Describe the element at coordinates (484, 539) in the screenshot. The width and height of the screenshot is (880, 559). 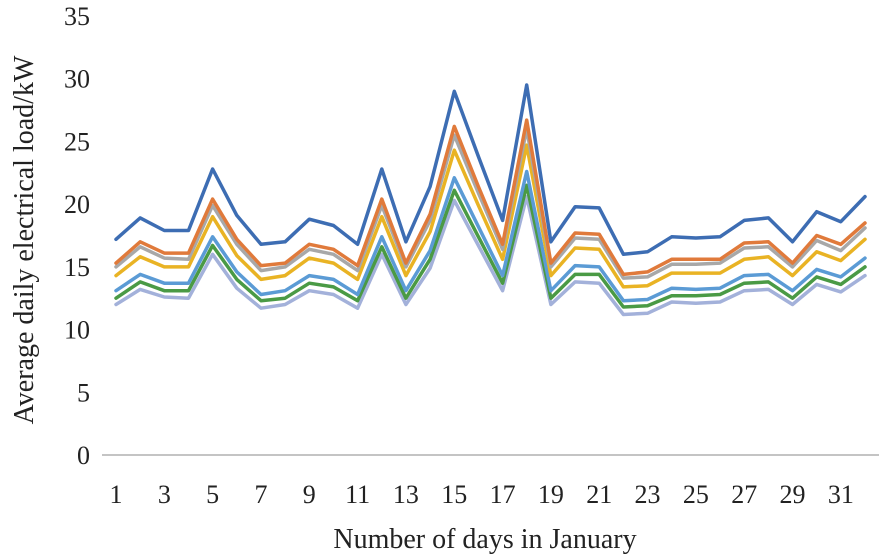
I see `x-axis-title: Number of days in January` at that location.